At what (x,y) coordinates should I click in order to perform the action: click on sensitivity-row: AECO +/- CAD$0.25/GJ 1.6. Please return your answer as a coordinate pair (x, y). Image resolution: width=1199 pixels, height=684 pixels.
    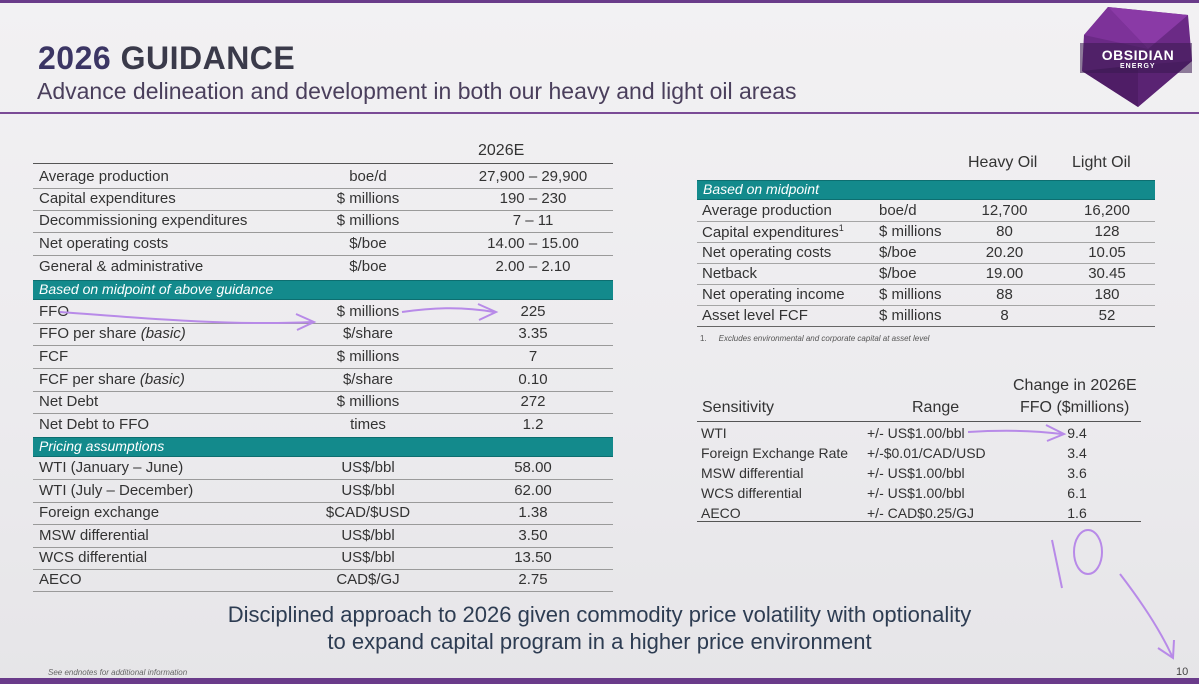
    Looking at the image, I should click on (919, 513).